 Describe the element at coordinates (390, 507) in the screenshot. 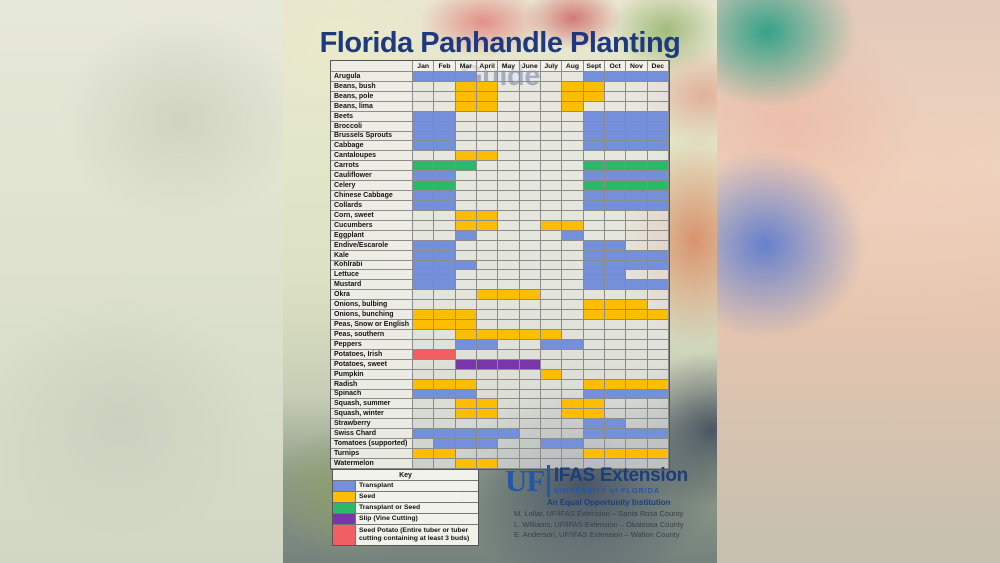

I see `key-label: Transplant or Seed` at that location.